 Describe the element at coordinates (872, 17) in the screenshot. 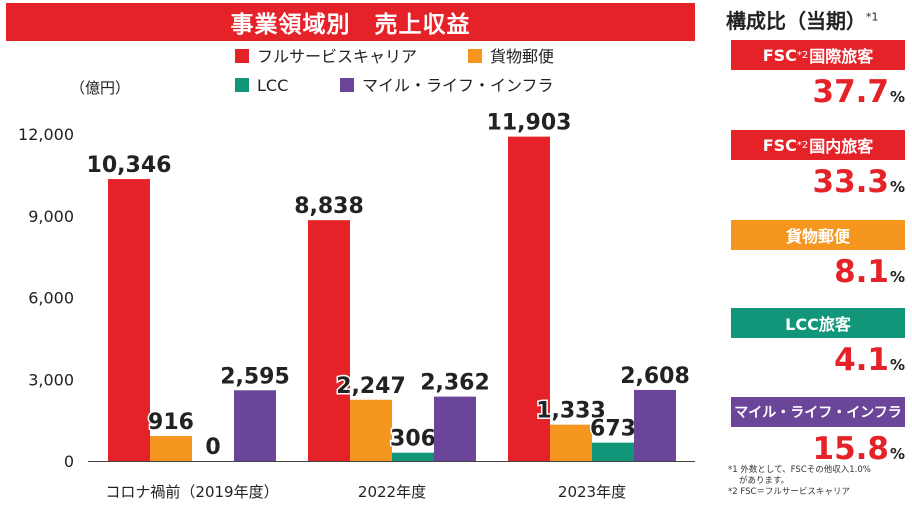

I see `composition-title-note: *1` at that location.